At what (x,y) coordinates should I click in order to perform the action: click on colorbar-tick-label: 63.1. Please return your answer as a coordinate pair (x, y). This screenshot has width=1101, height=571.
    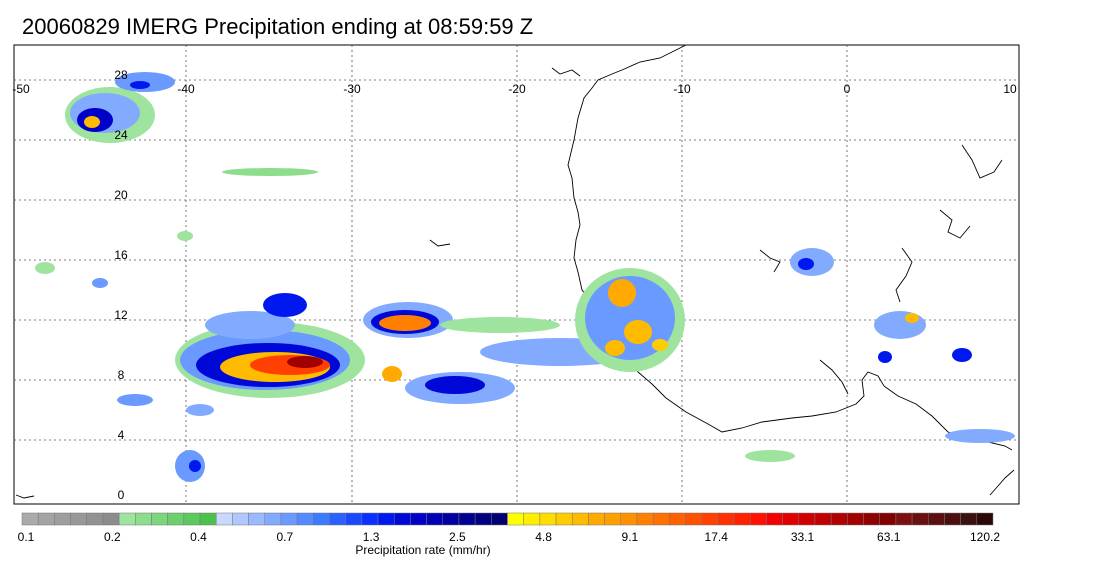
    Looking at the image, I should click on (889, 537).